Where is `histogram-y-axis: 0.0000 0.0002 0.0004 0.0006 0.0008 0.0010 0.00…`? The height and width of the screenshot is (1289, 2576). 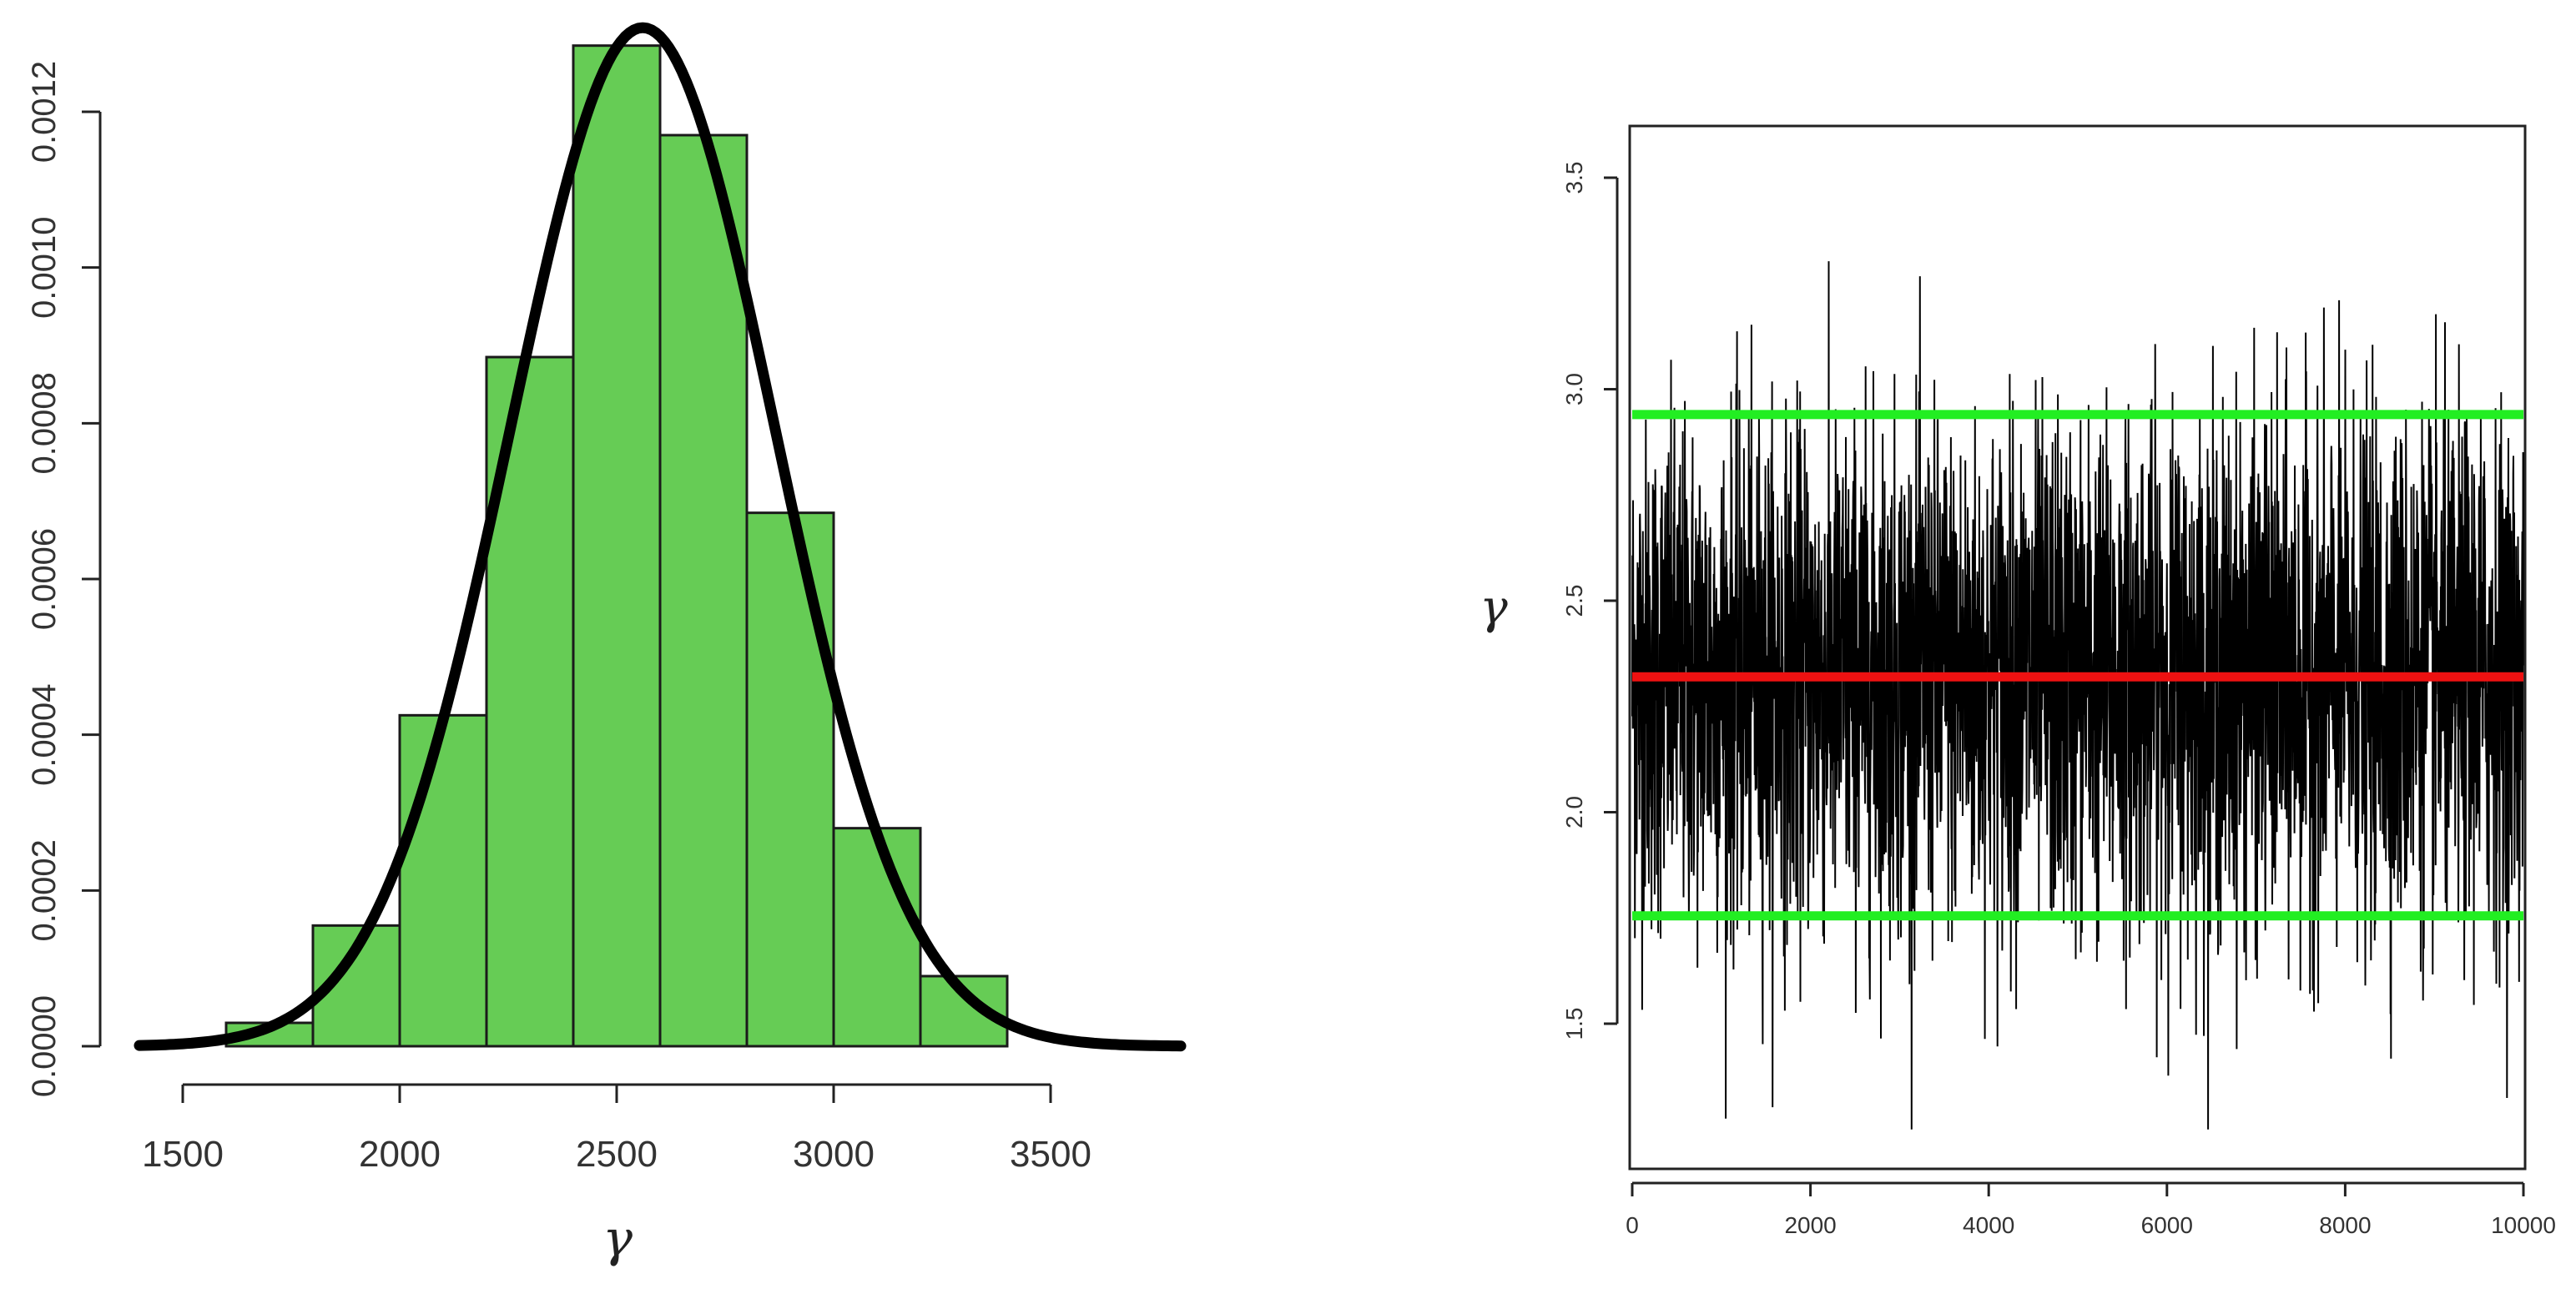
histogram-y-axis: 0.0000 0.0002 0.0004 0.0006 0.0008 0.0010 0.00… is located at coordinates (64, 579).